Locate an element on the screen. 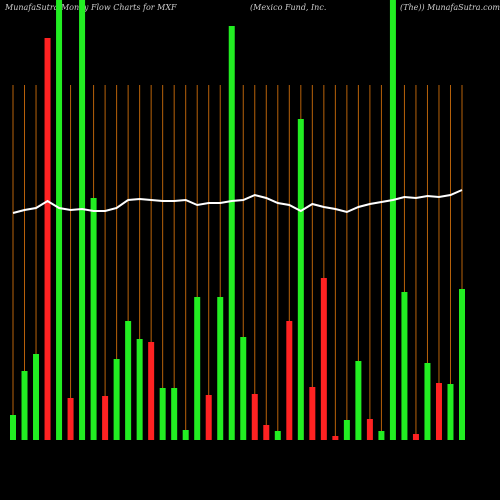  chart-title: MunafaSutra Money Flow Charts for MXF is located at coordinates (90, 7).